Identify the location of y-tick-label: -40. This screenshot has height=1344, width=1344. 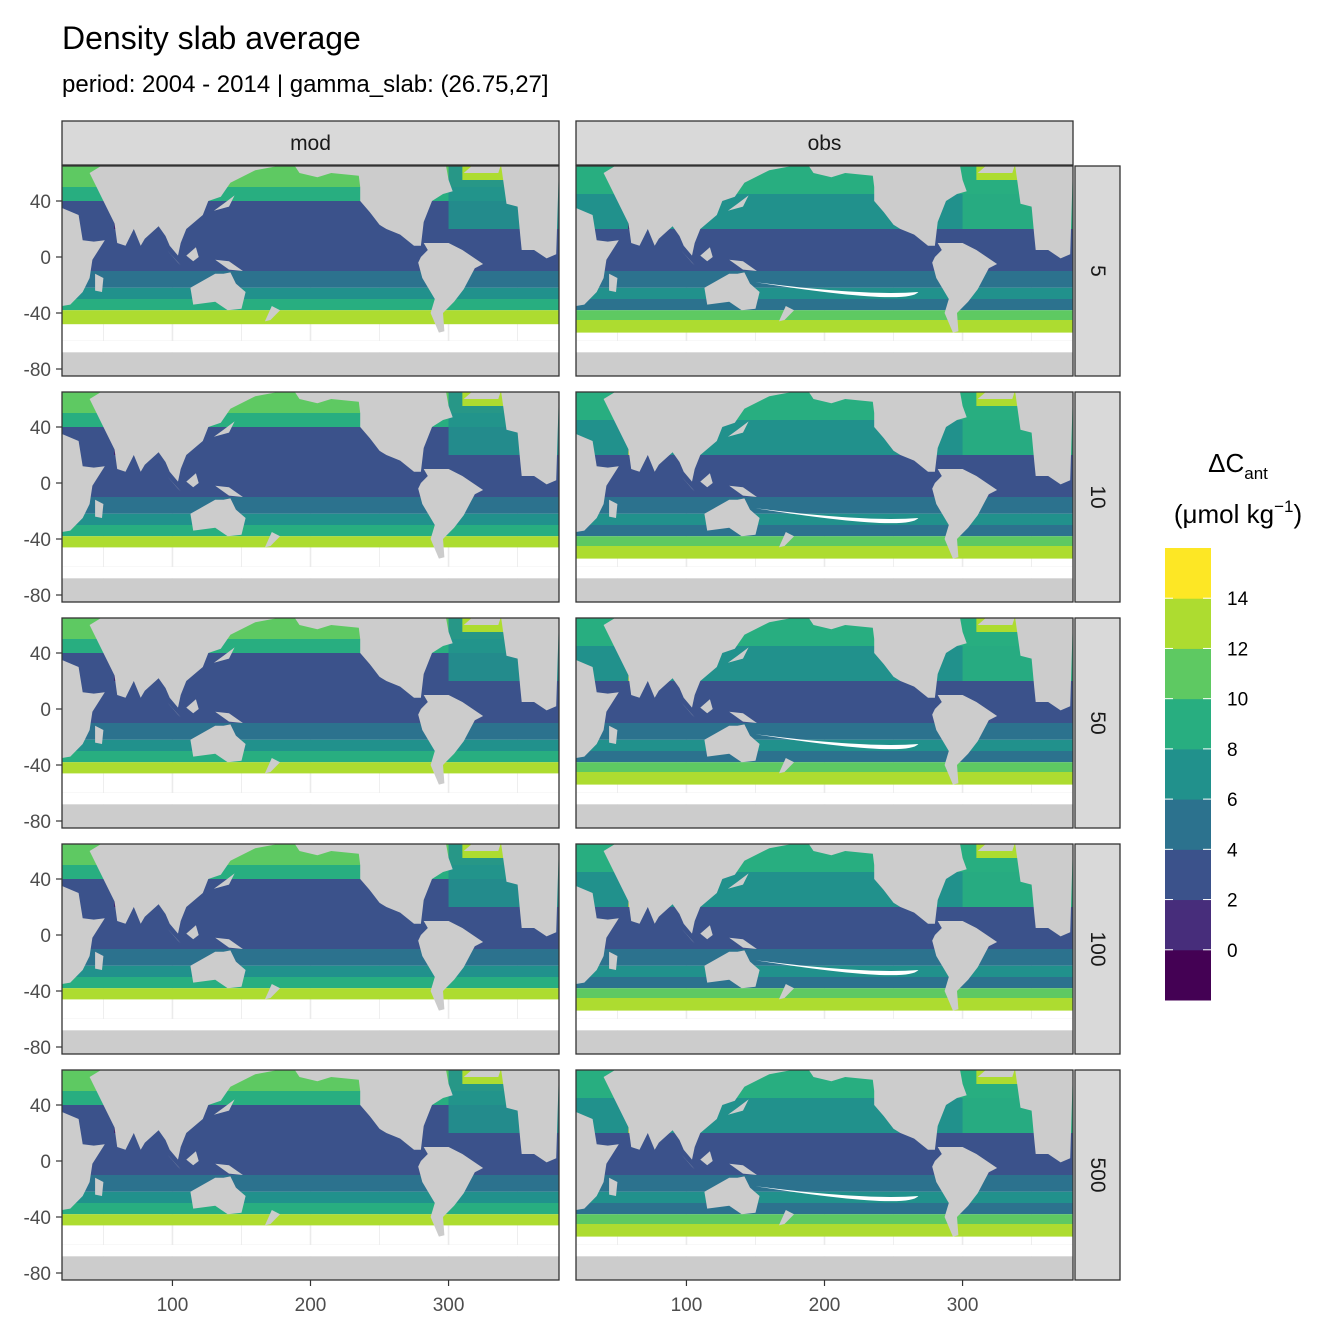
(37, 1218).